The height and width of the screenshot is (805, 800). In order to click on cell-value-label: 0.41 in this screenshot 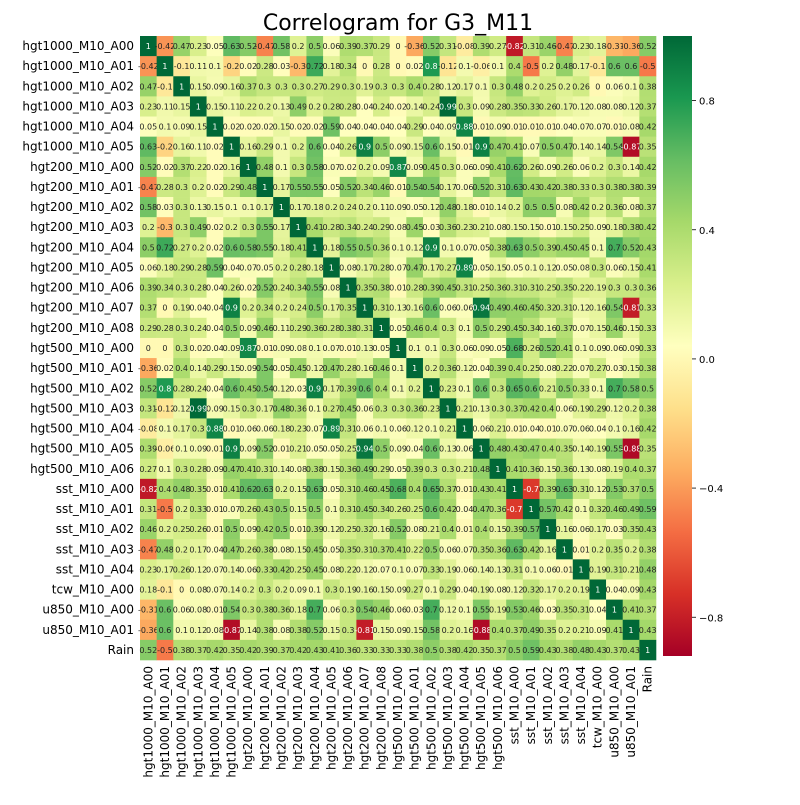, I will do `click(648, 267)`.